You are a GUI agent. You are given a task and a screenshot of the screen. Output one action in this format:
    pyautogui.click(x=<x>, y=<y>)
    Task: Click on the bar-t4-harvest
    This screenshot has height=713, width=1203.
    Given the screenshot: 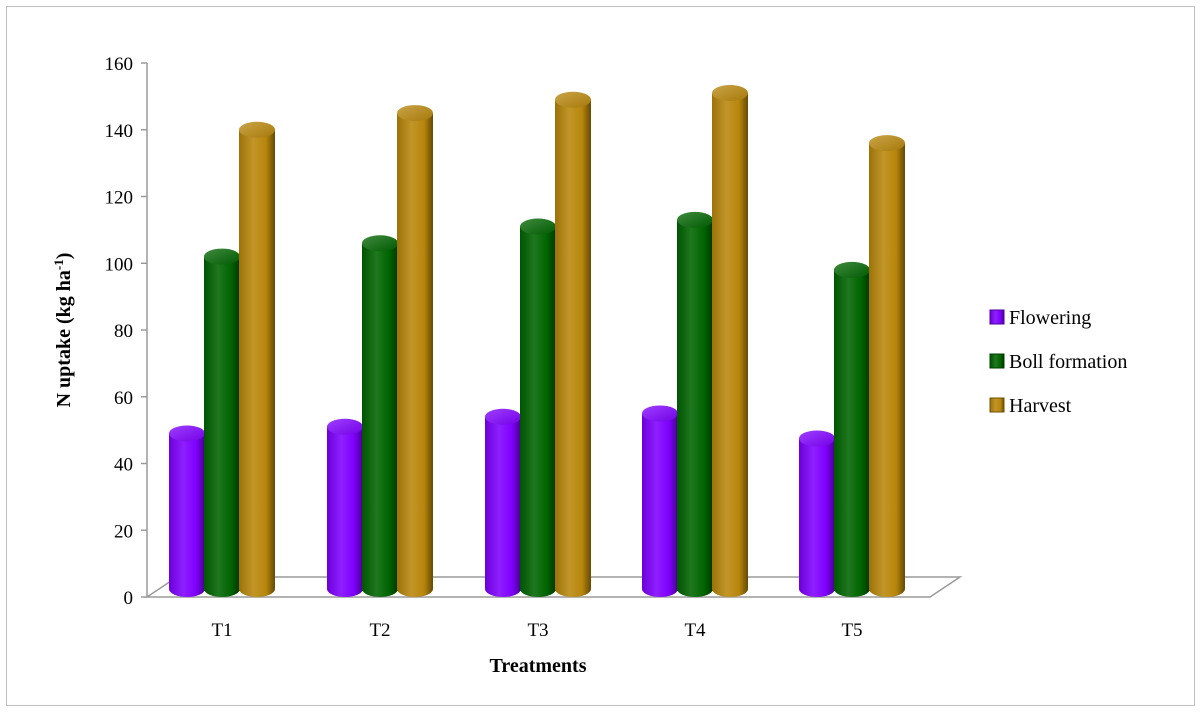 What is the action you would take?
    pyautogui.click(x=730, y=341)
    